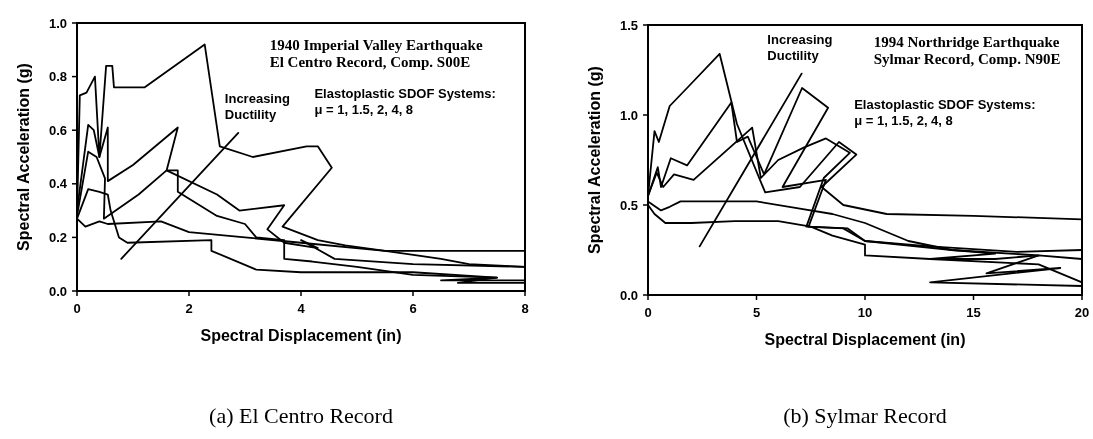  Describe the element at coordinates (57, 130) in the screenshot. I see `y-tick-label: 0.6` at that location.